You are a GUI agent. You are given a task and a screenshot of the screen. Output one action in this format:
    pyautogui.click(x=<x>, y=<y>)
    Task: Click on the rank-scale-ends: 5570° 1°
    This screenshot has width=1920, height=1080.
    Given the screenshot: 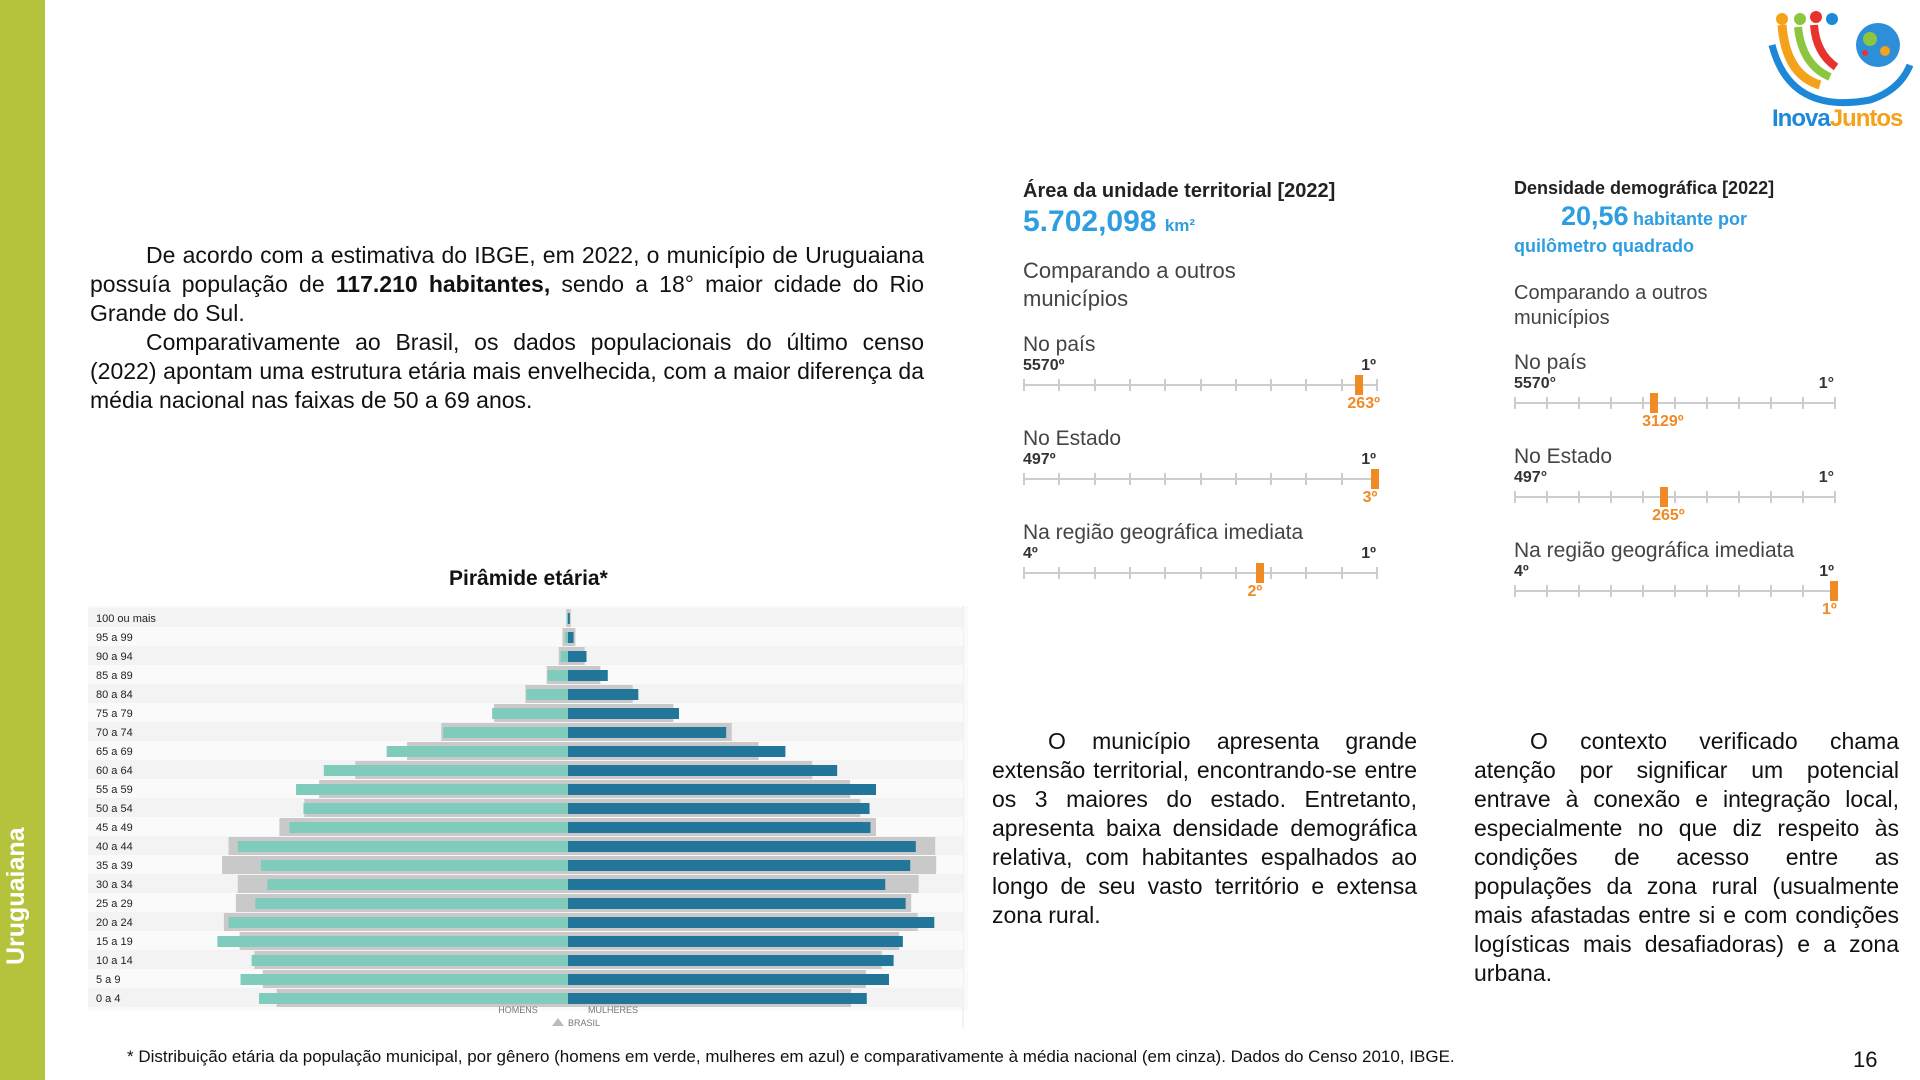 What is the action you would take?
    pyautogui.click(x=1674, y=384)
    